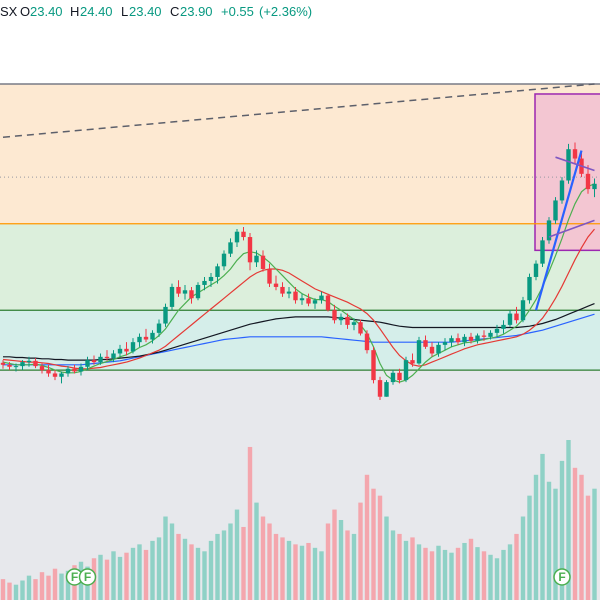 This screenshot has width=600, height=600. I want to click on purple-trendline-upper, so click(575, 164).